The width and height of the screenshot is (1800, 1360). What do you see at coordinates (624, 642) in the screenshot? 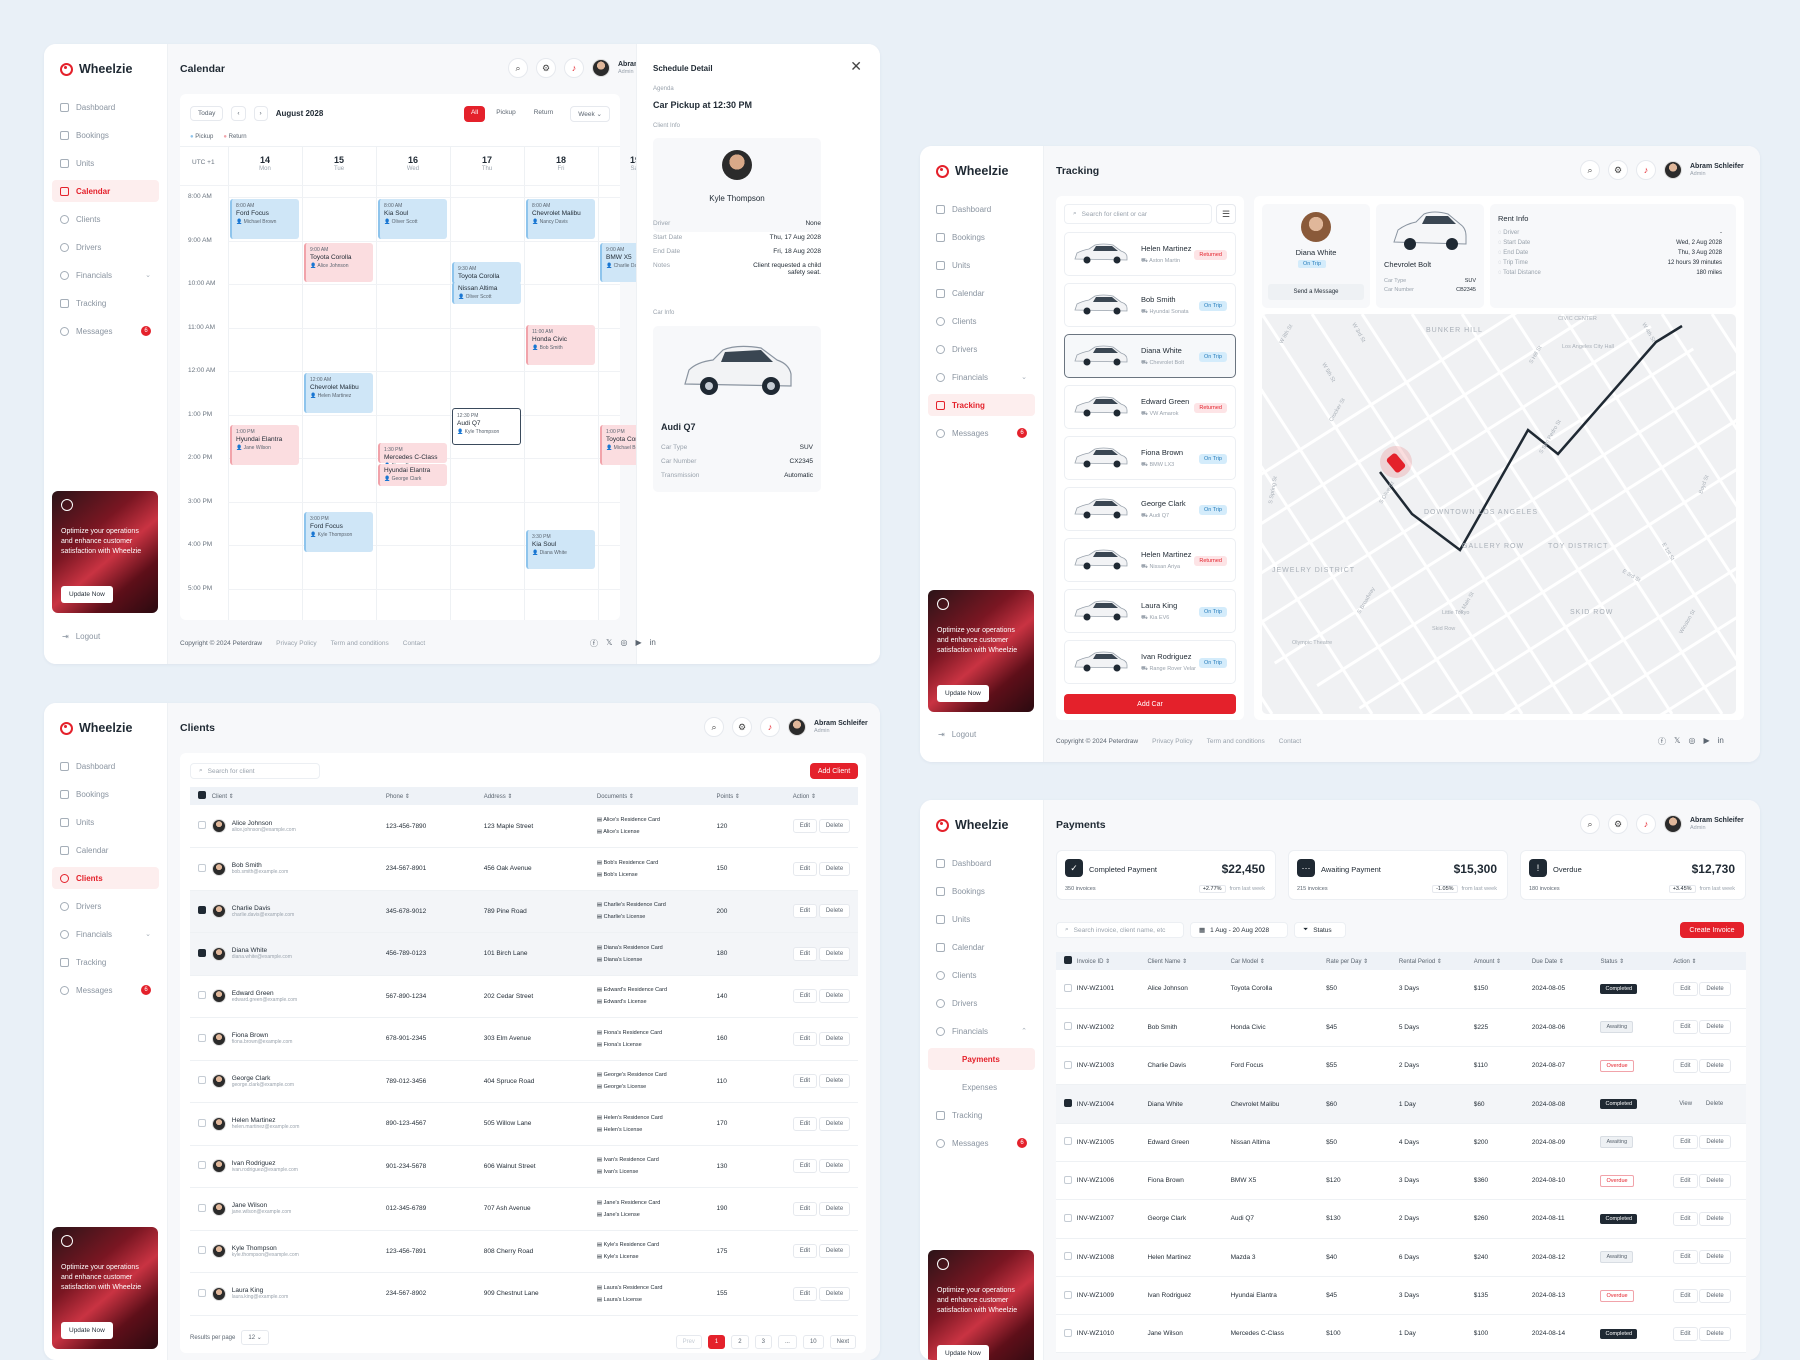
I see `instagram-icon: ◎` at bounding box center [624, 642].